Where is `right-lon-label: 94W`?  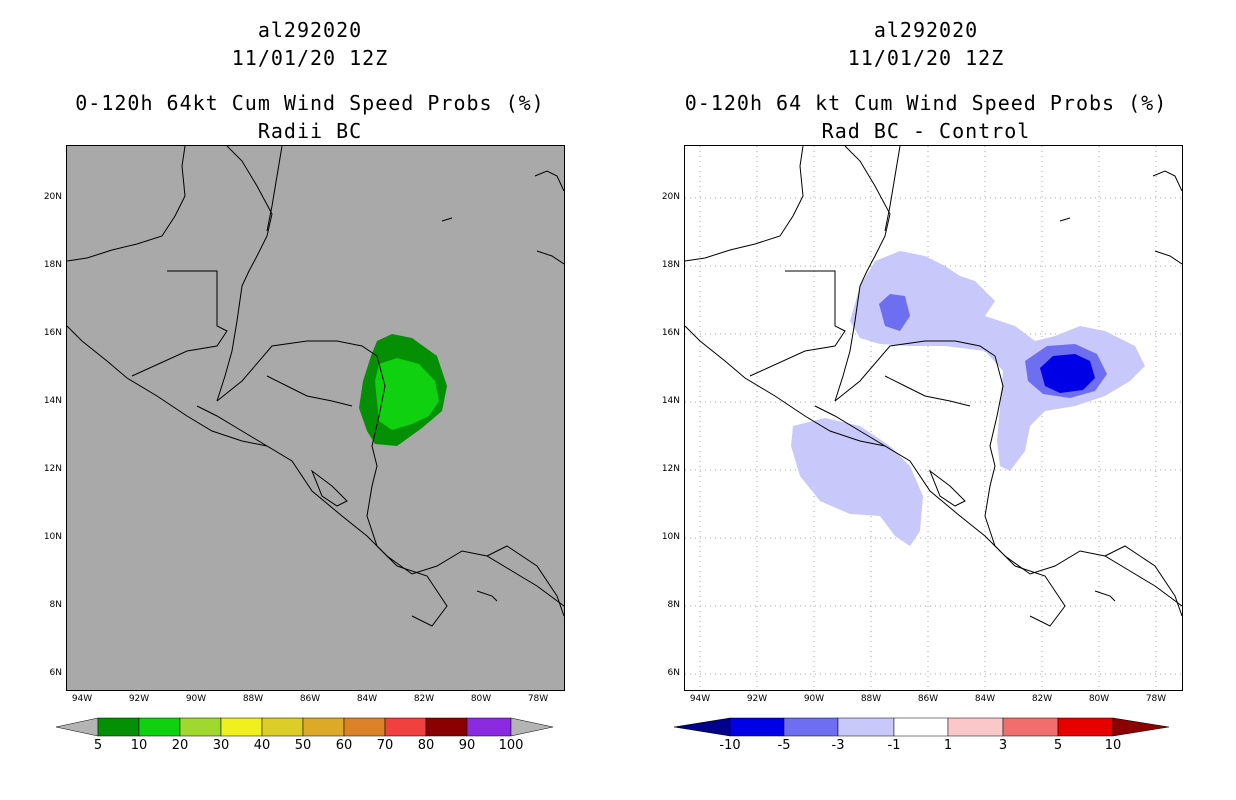
right-lon-label: 94W is located at coordinates (700, 699).